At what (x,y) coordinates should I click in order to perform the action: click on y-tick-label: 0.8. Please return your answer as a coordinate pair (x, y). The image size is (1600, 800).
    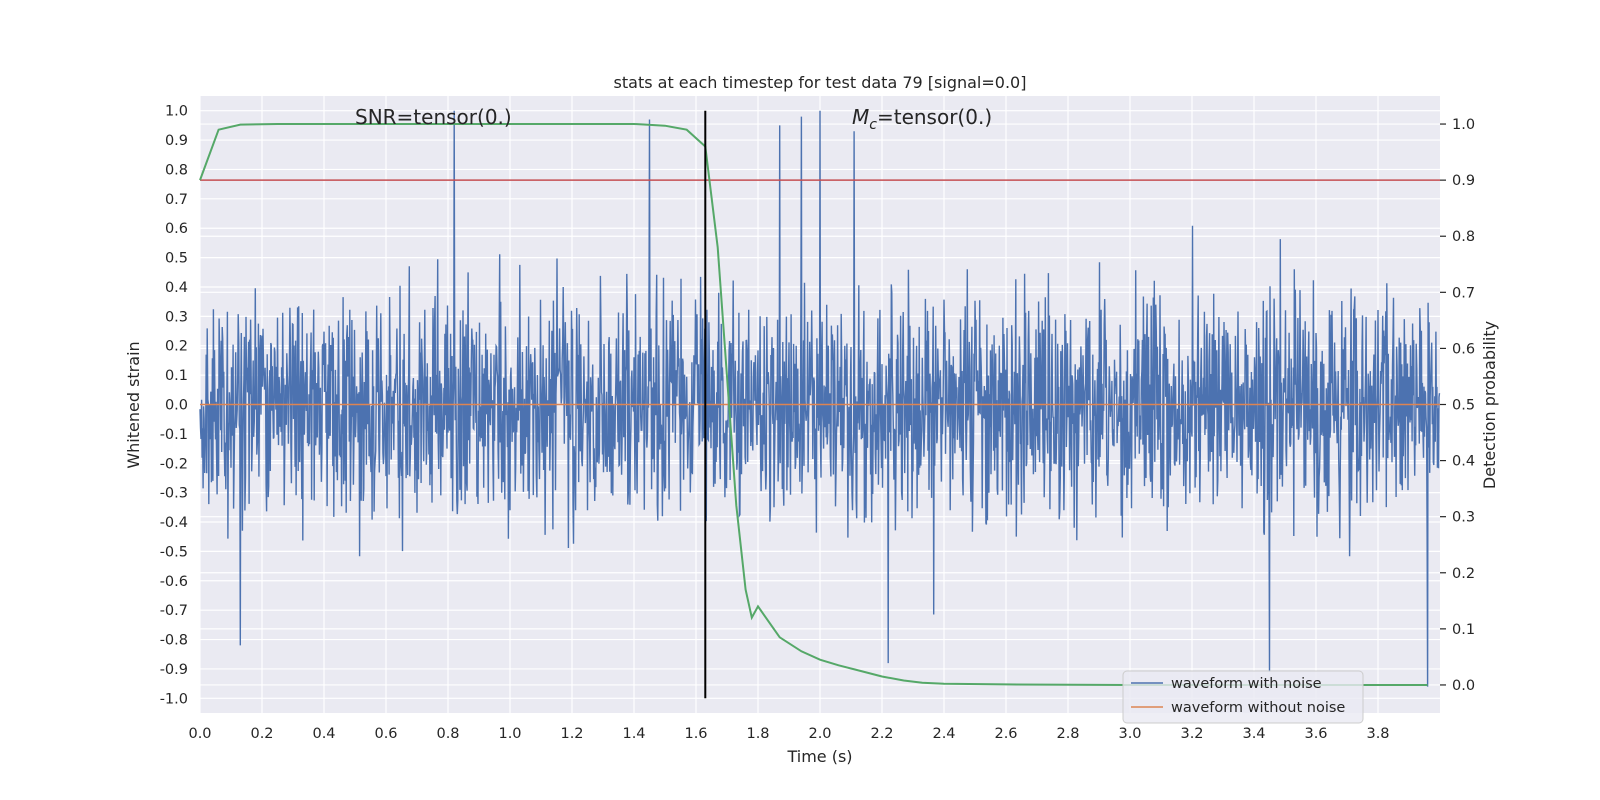
    Looking at the image, I should click on (176, 170).